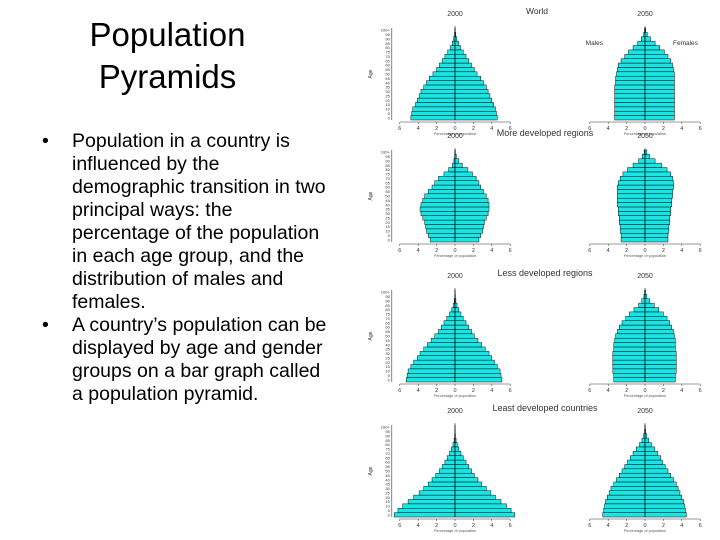 The width and height of the screenshot is (720, 540). What do you see at coordinates (387, 497) in the screenshot?
I see `age-tick-label: 20` at bounding box center [387, 497].